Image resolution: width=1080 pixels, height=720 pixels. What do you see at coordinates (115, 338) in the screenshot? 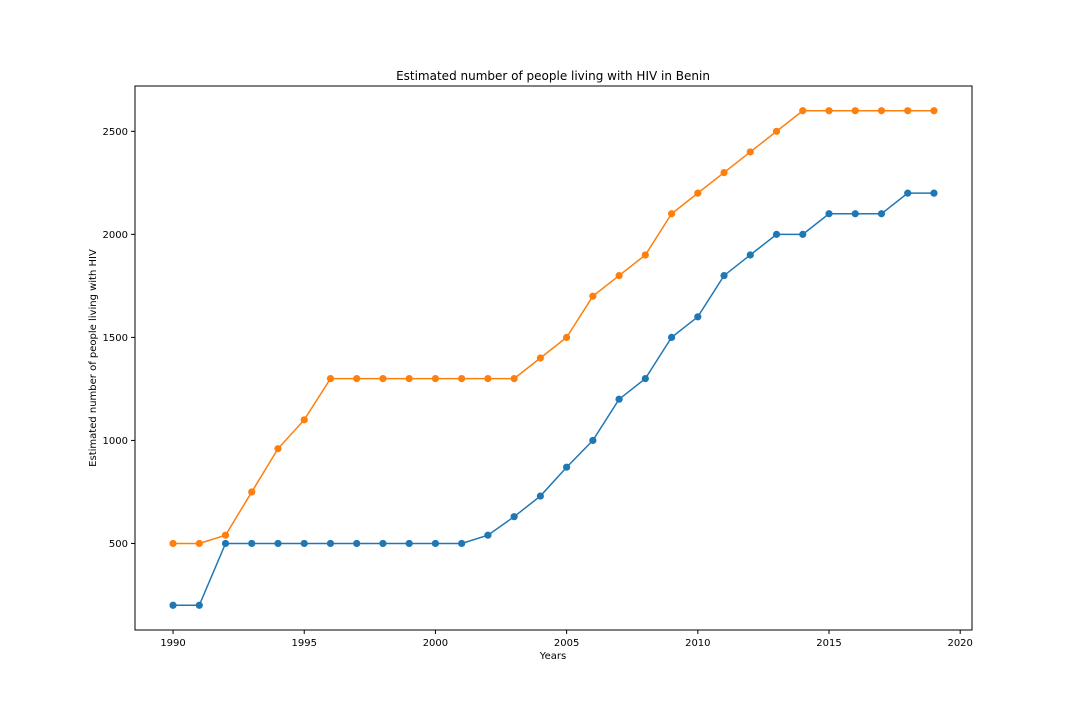
I see `y-tick-label: 1500` at bounding box center [115, 338].